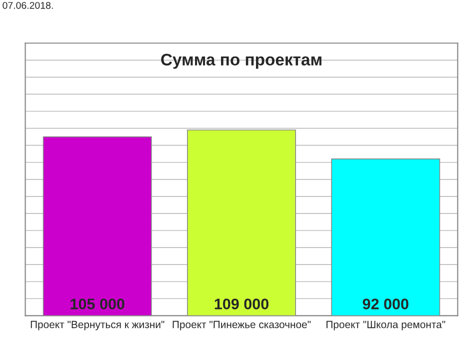  I want to click on data-label: 105 000, so click(97, 304).